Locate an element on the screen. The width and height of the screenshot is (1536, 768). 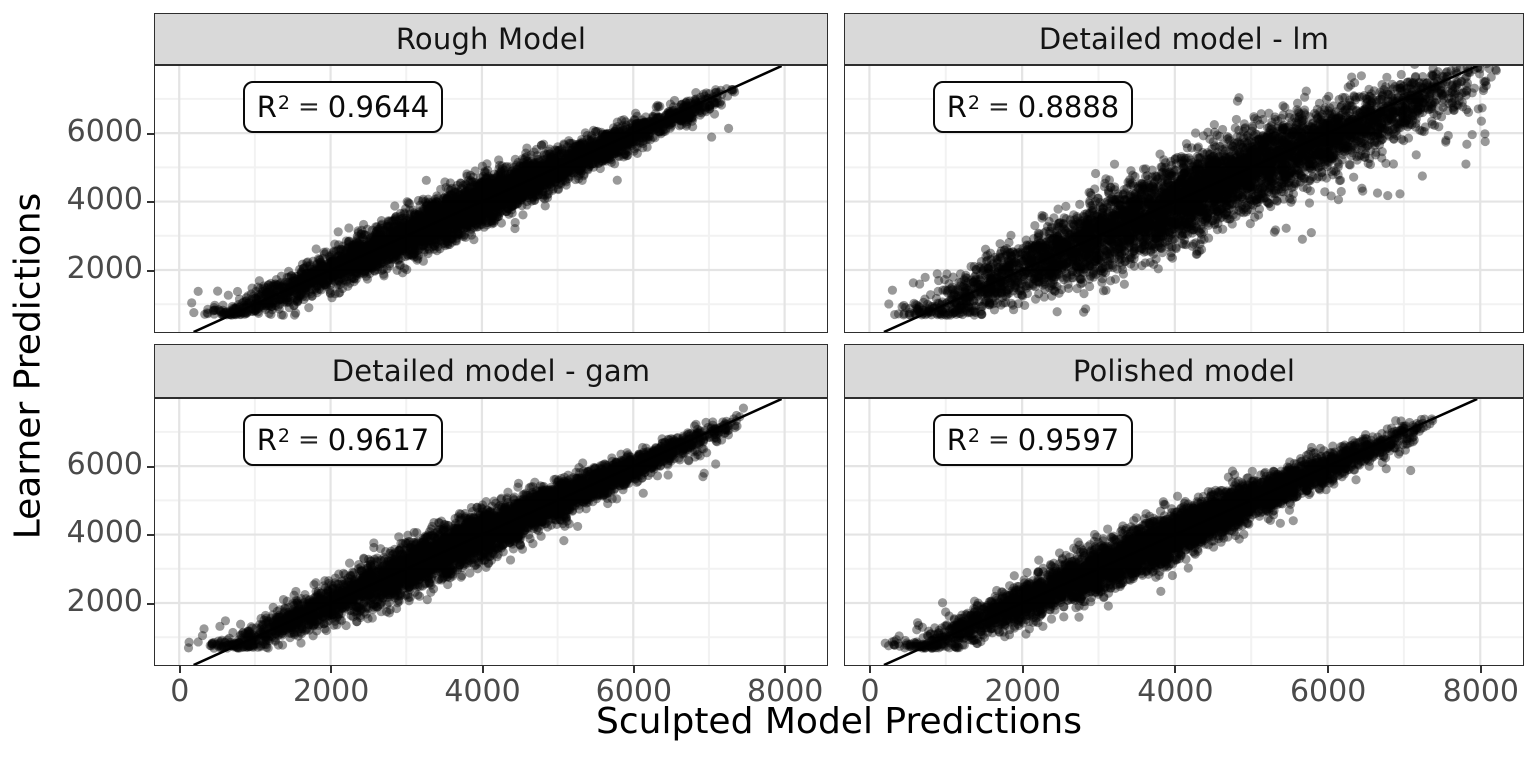
facet-strip-rough-model: Rough Model is located at coordinates (491, 39).